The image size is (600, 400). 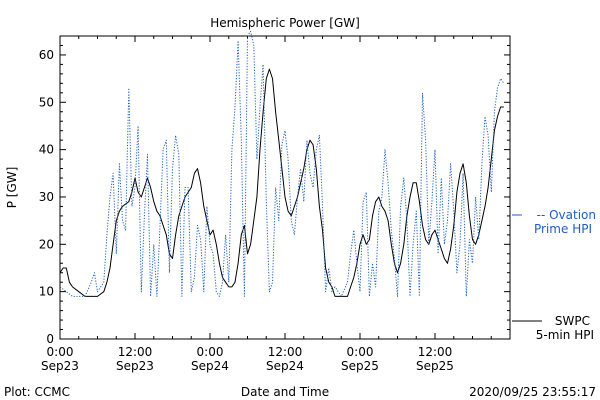 What do you see at coordinates (563, 229) in the screenshot?
I see `ovation-legend-line2: Prime HPI` at bounding box center [563, 229].